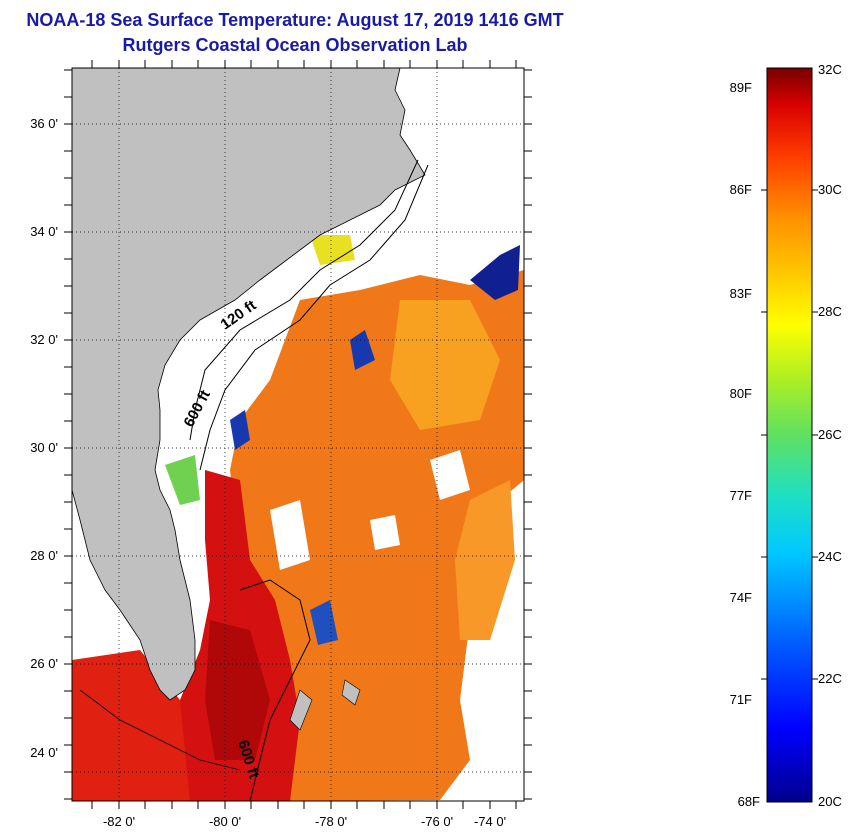 This screenshot has width=849, height=832. I want to click on colorbar-label-26c: 26C, so click(830, 434).